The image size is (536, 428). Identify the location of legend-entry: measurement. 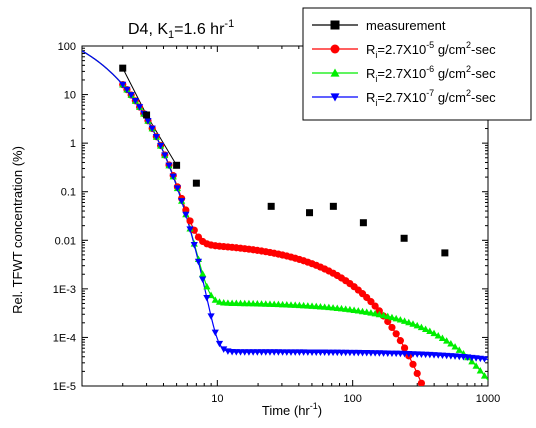
(379, 25).